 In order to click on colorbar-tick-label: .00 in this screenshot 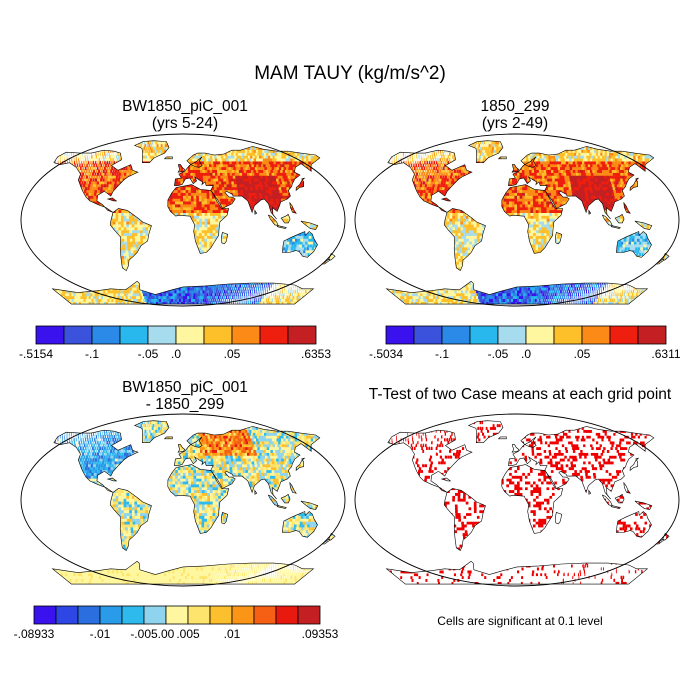, I will do `click(166, 634)`.